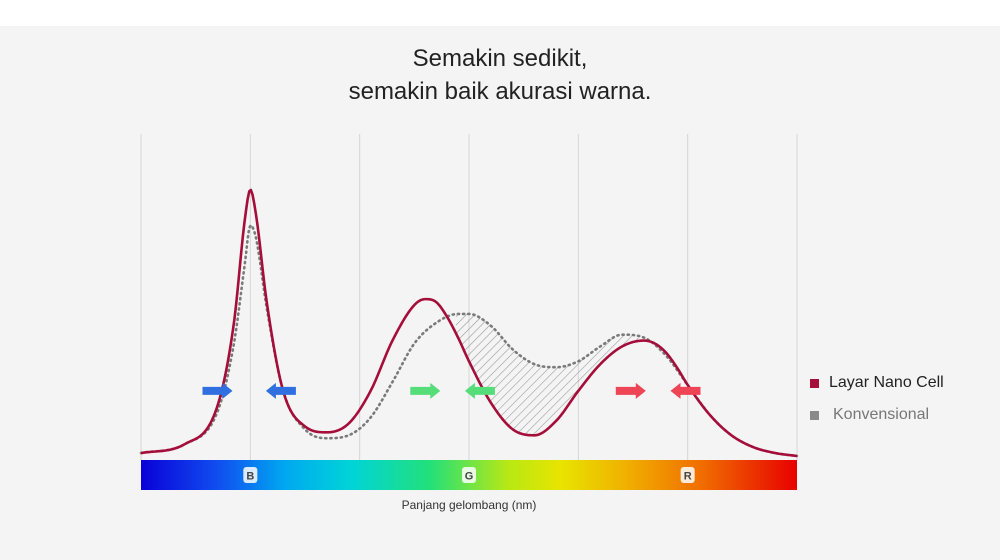 This screenshot has width=1000, height=560. What do you see at coordinates (886, 382) in the screenshot?
I see `legend-label-nano-cell: Layar Nano Cell` at bounding box center [886, 382].